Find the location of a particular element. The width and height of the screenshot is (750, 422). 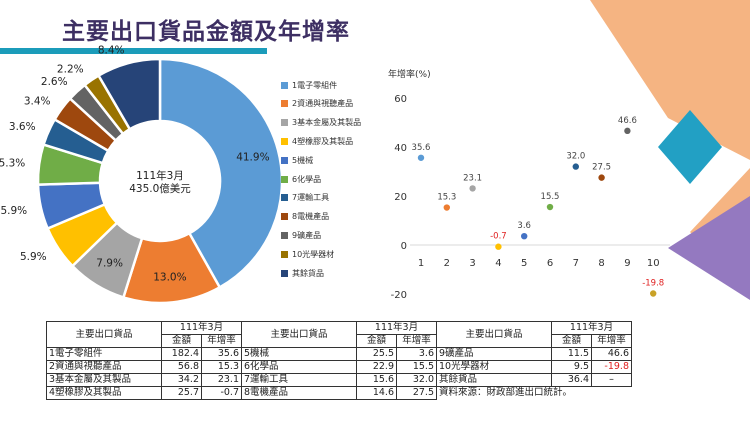

title-underline is located at coordinates (133, 51).